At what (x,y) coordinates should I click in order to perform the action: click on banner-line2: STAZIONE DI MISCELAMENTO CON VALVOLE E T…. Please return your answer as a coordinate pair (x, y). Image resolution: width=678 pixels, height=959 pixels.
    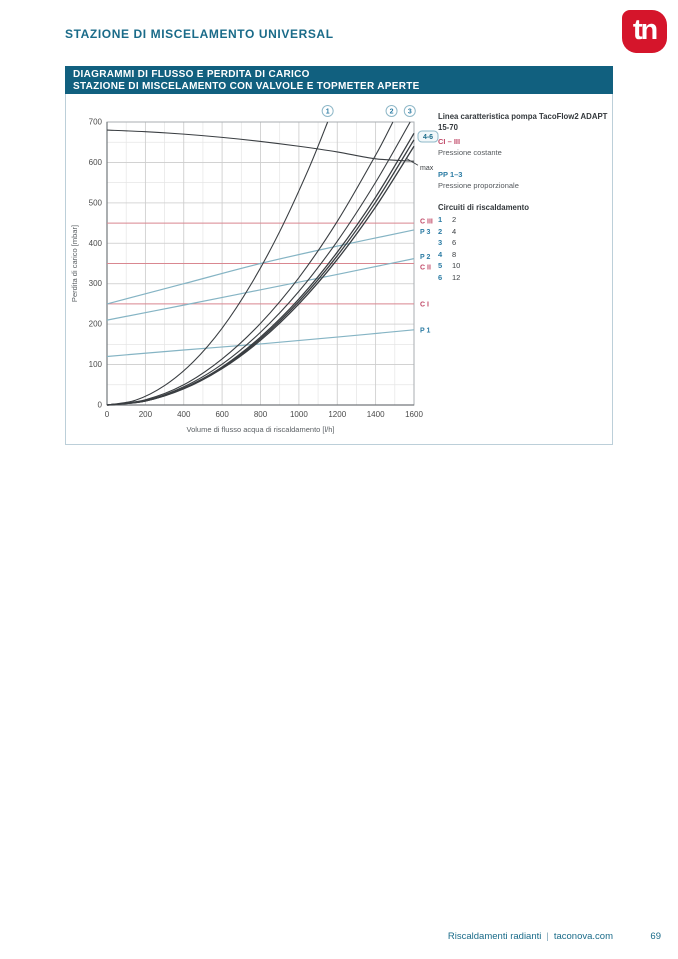
    Looking at the image, I should click on (246, 86).